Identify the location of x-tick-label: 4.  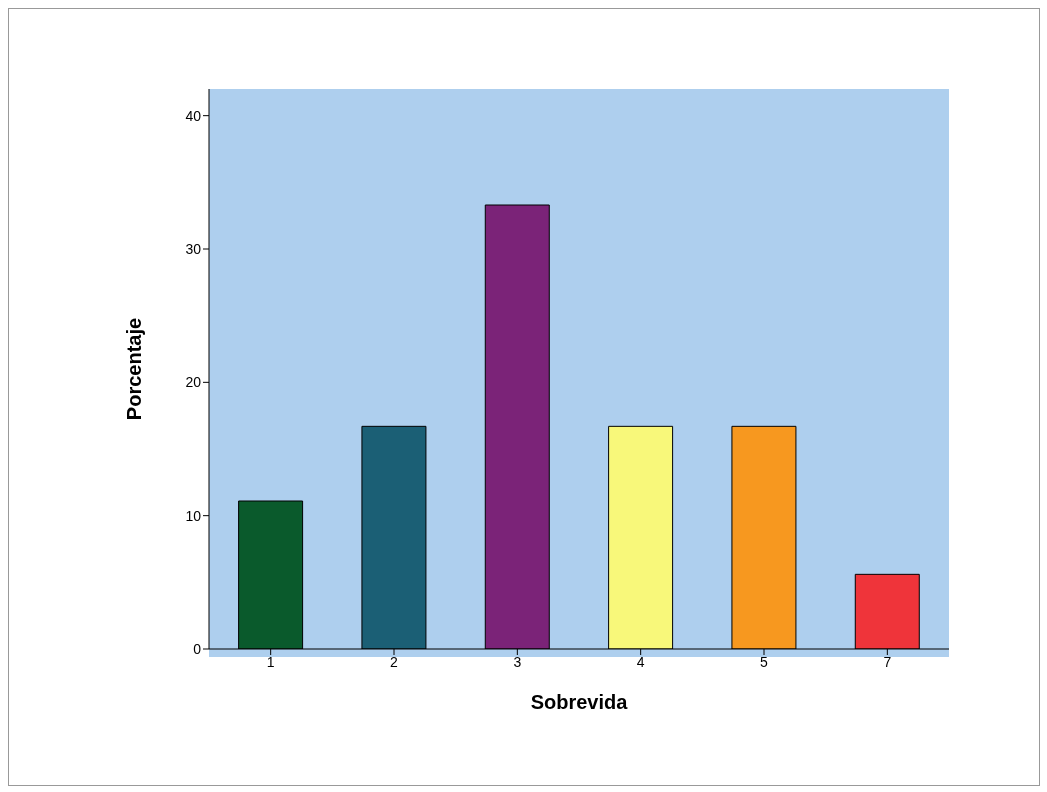
(640, 661).